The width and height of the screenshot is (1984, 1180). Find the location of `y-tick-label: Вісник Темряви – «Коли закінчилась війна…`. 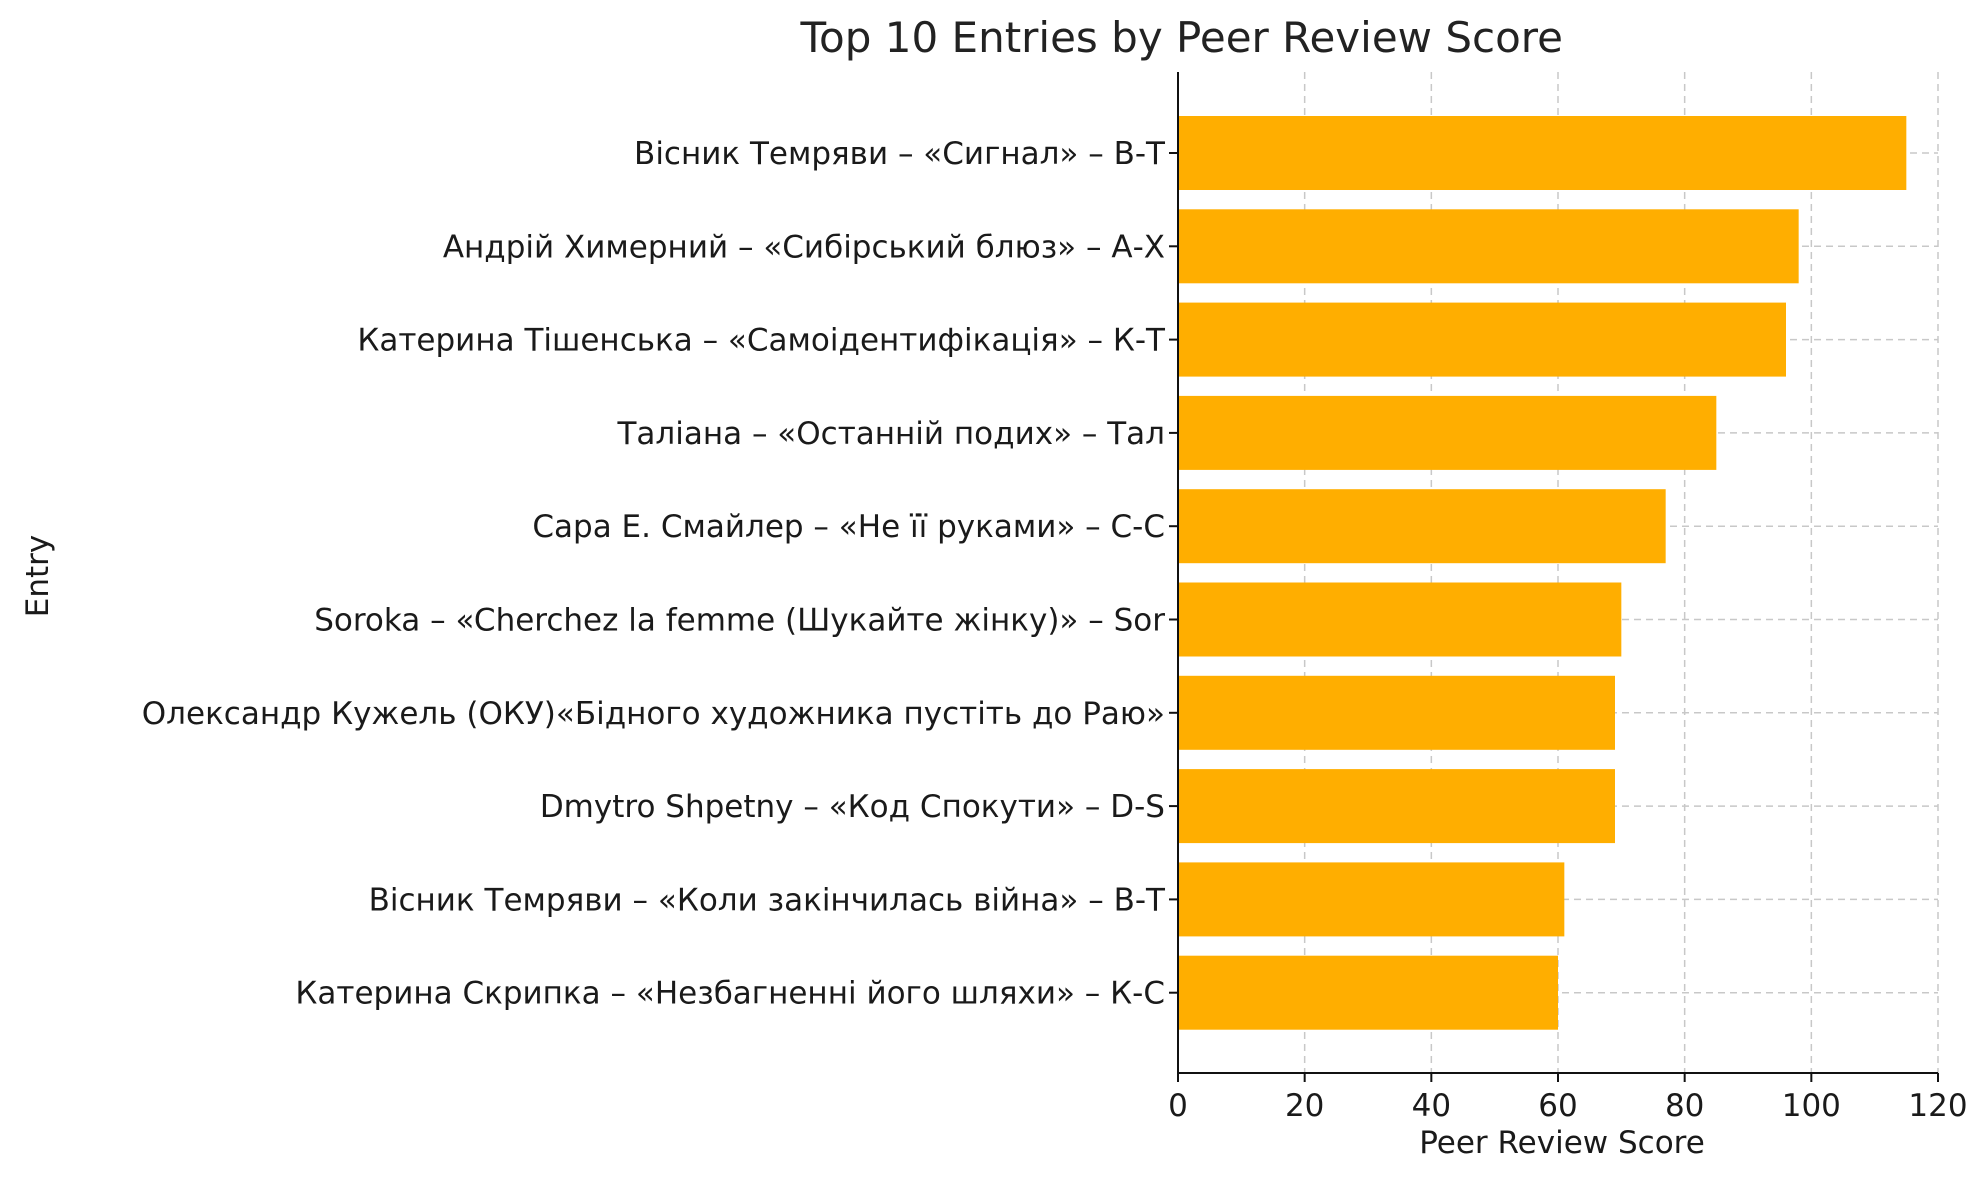

y-tick-label: Вісник Темряви – «Коли закінчилась війна… is located at coordinates (767, 900).